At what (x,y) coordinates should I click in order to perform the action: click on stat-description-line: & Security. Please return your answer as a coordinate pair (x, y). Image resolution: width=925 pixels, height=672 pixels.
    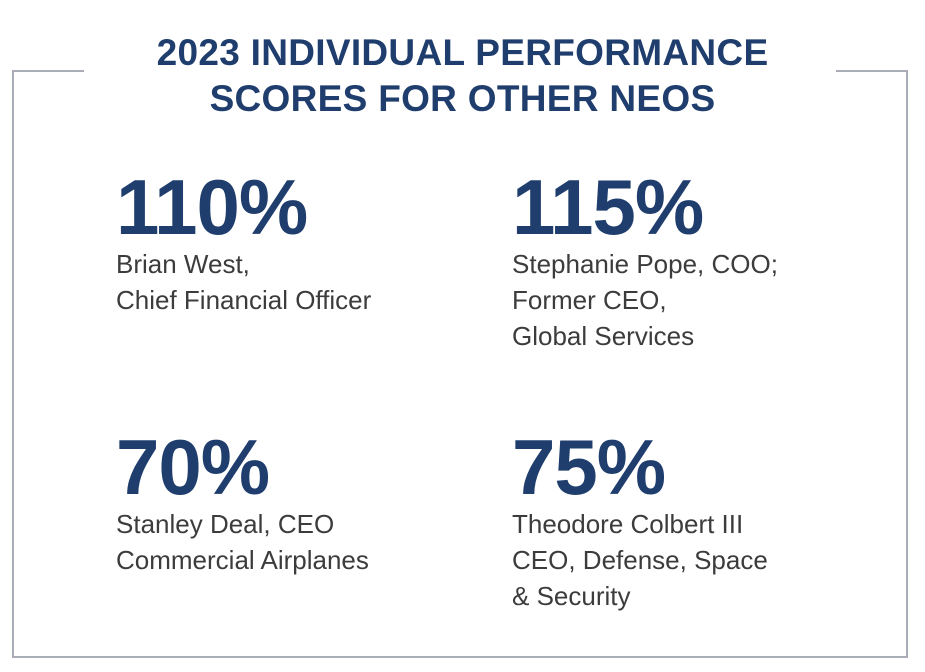
    Looking at the image, I should click on (571, 596).